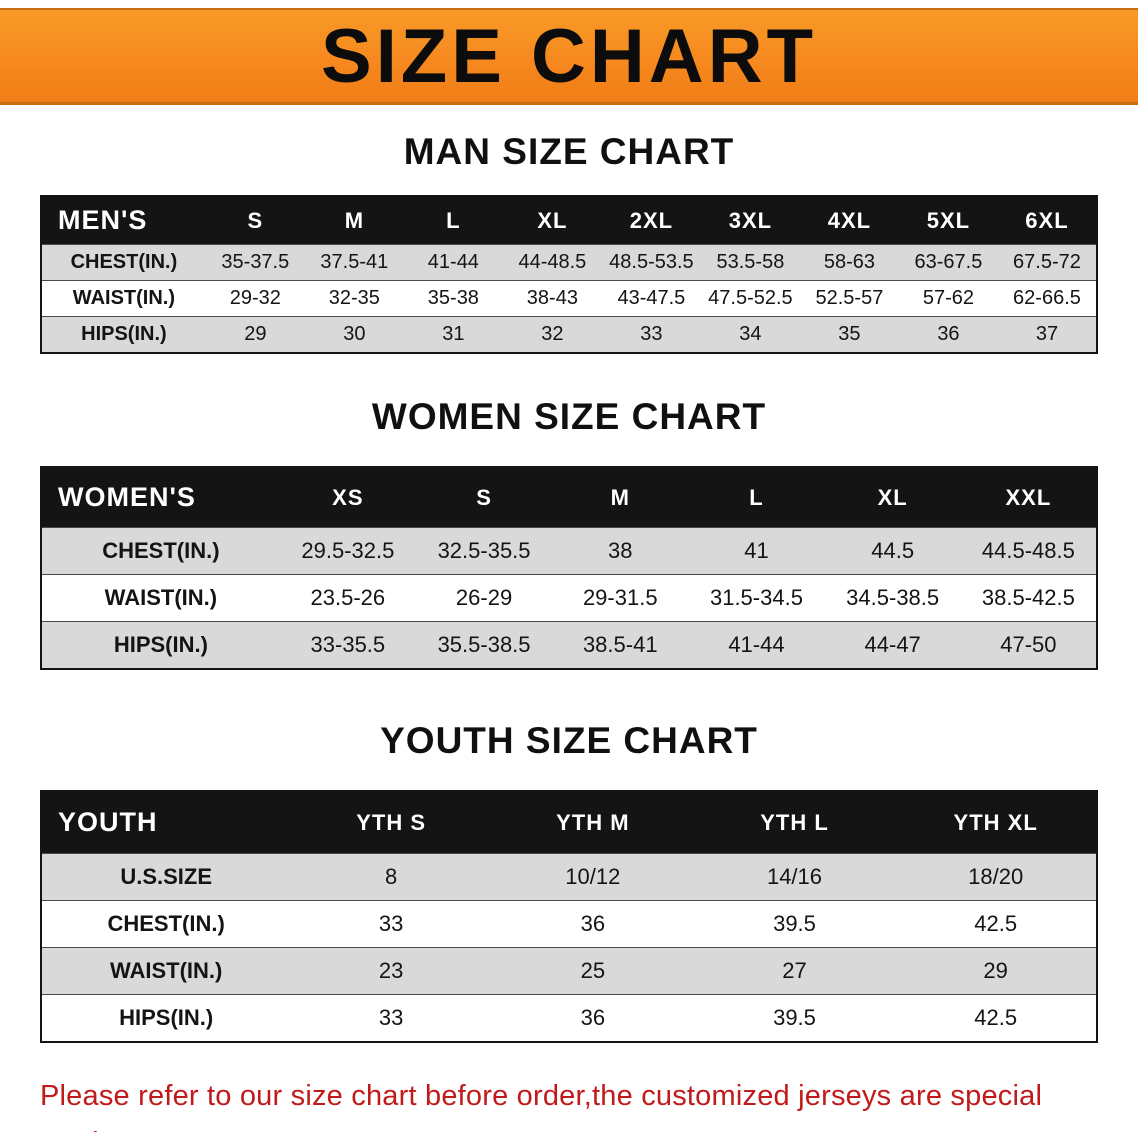 The width and height of the screenshot is (1138, 1132). I want to click on size-value-cell: 10/12, so click(592, 877).